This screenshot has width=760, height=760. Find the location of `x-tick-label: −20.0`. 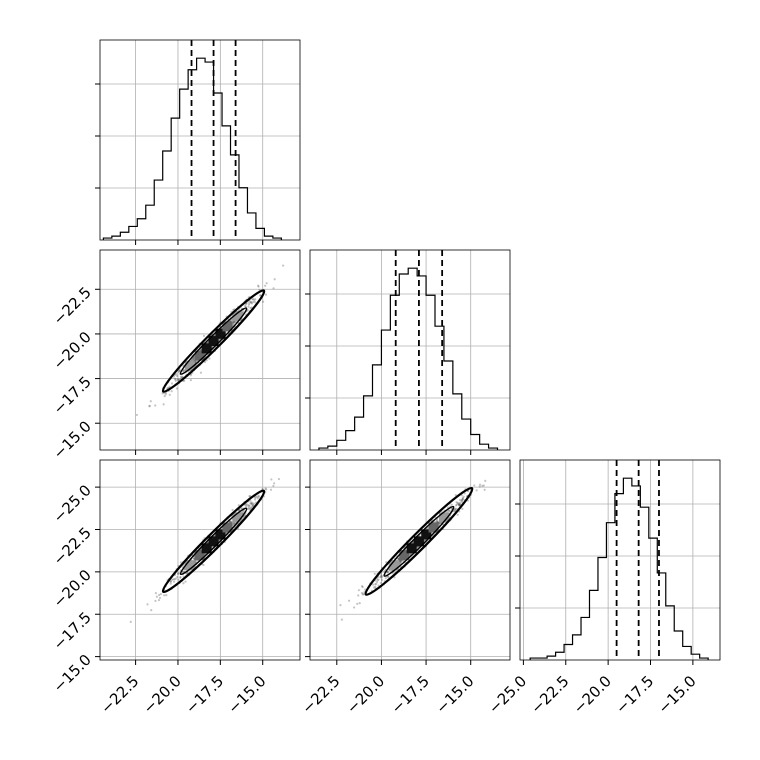

x-tick-label: −20.0 is located at coordinates (162, 694).